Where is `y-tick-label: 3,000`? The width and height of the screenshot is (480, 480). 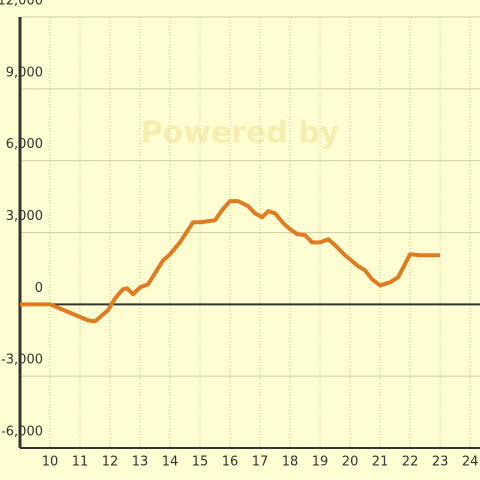
y-tick-label: 3,000 is located at coordinates (24, 216).